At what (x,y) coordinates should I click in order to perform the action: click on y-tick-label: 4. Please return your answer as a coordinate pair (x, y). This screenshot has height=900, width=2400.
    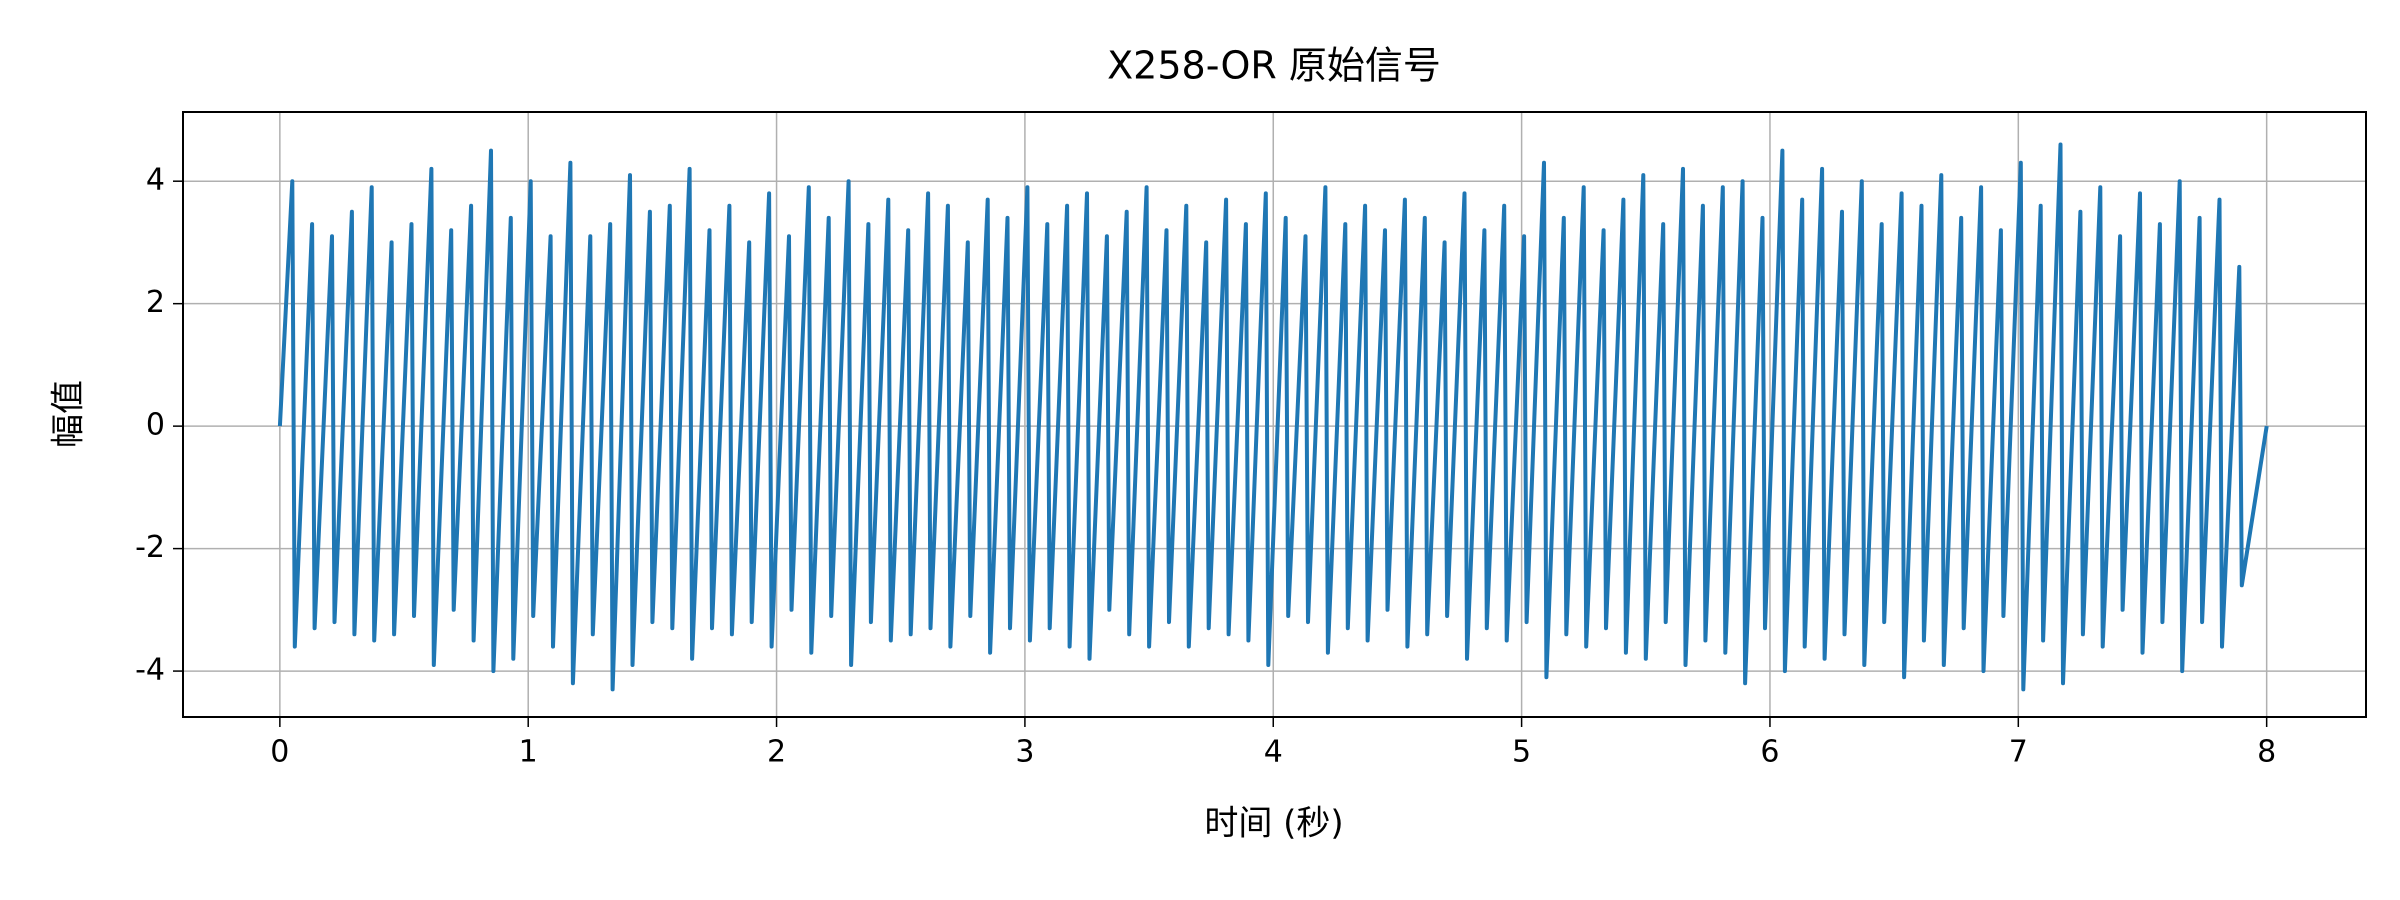
    Looking at the image, I should click on (155, 180).